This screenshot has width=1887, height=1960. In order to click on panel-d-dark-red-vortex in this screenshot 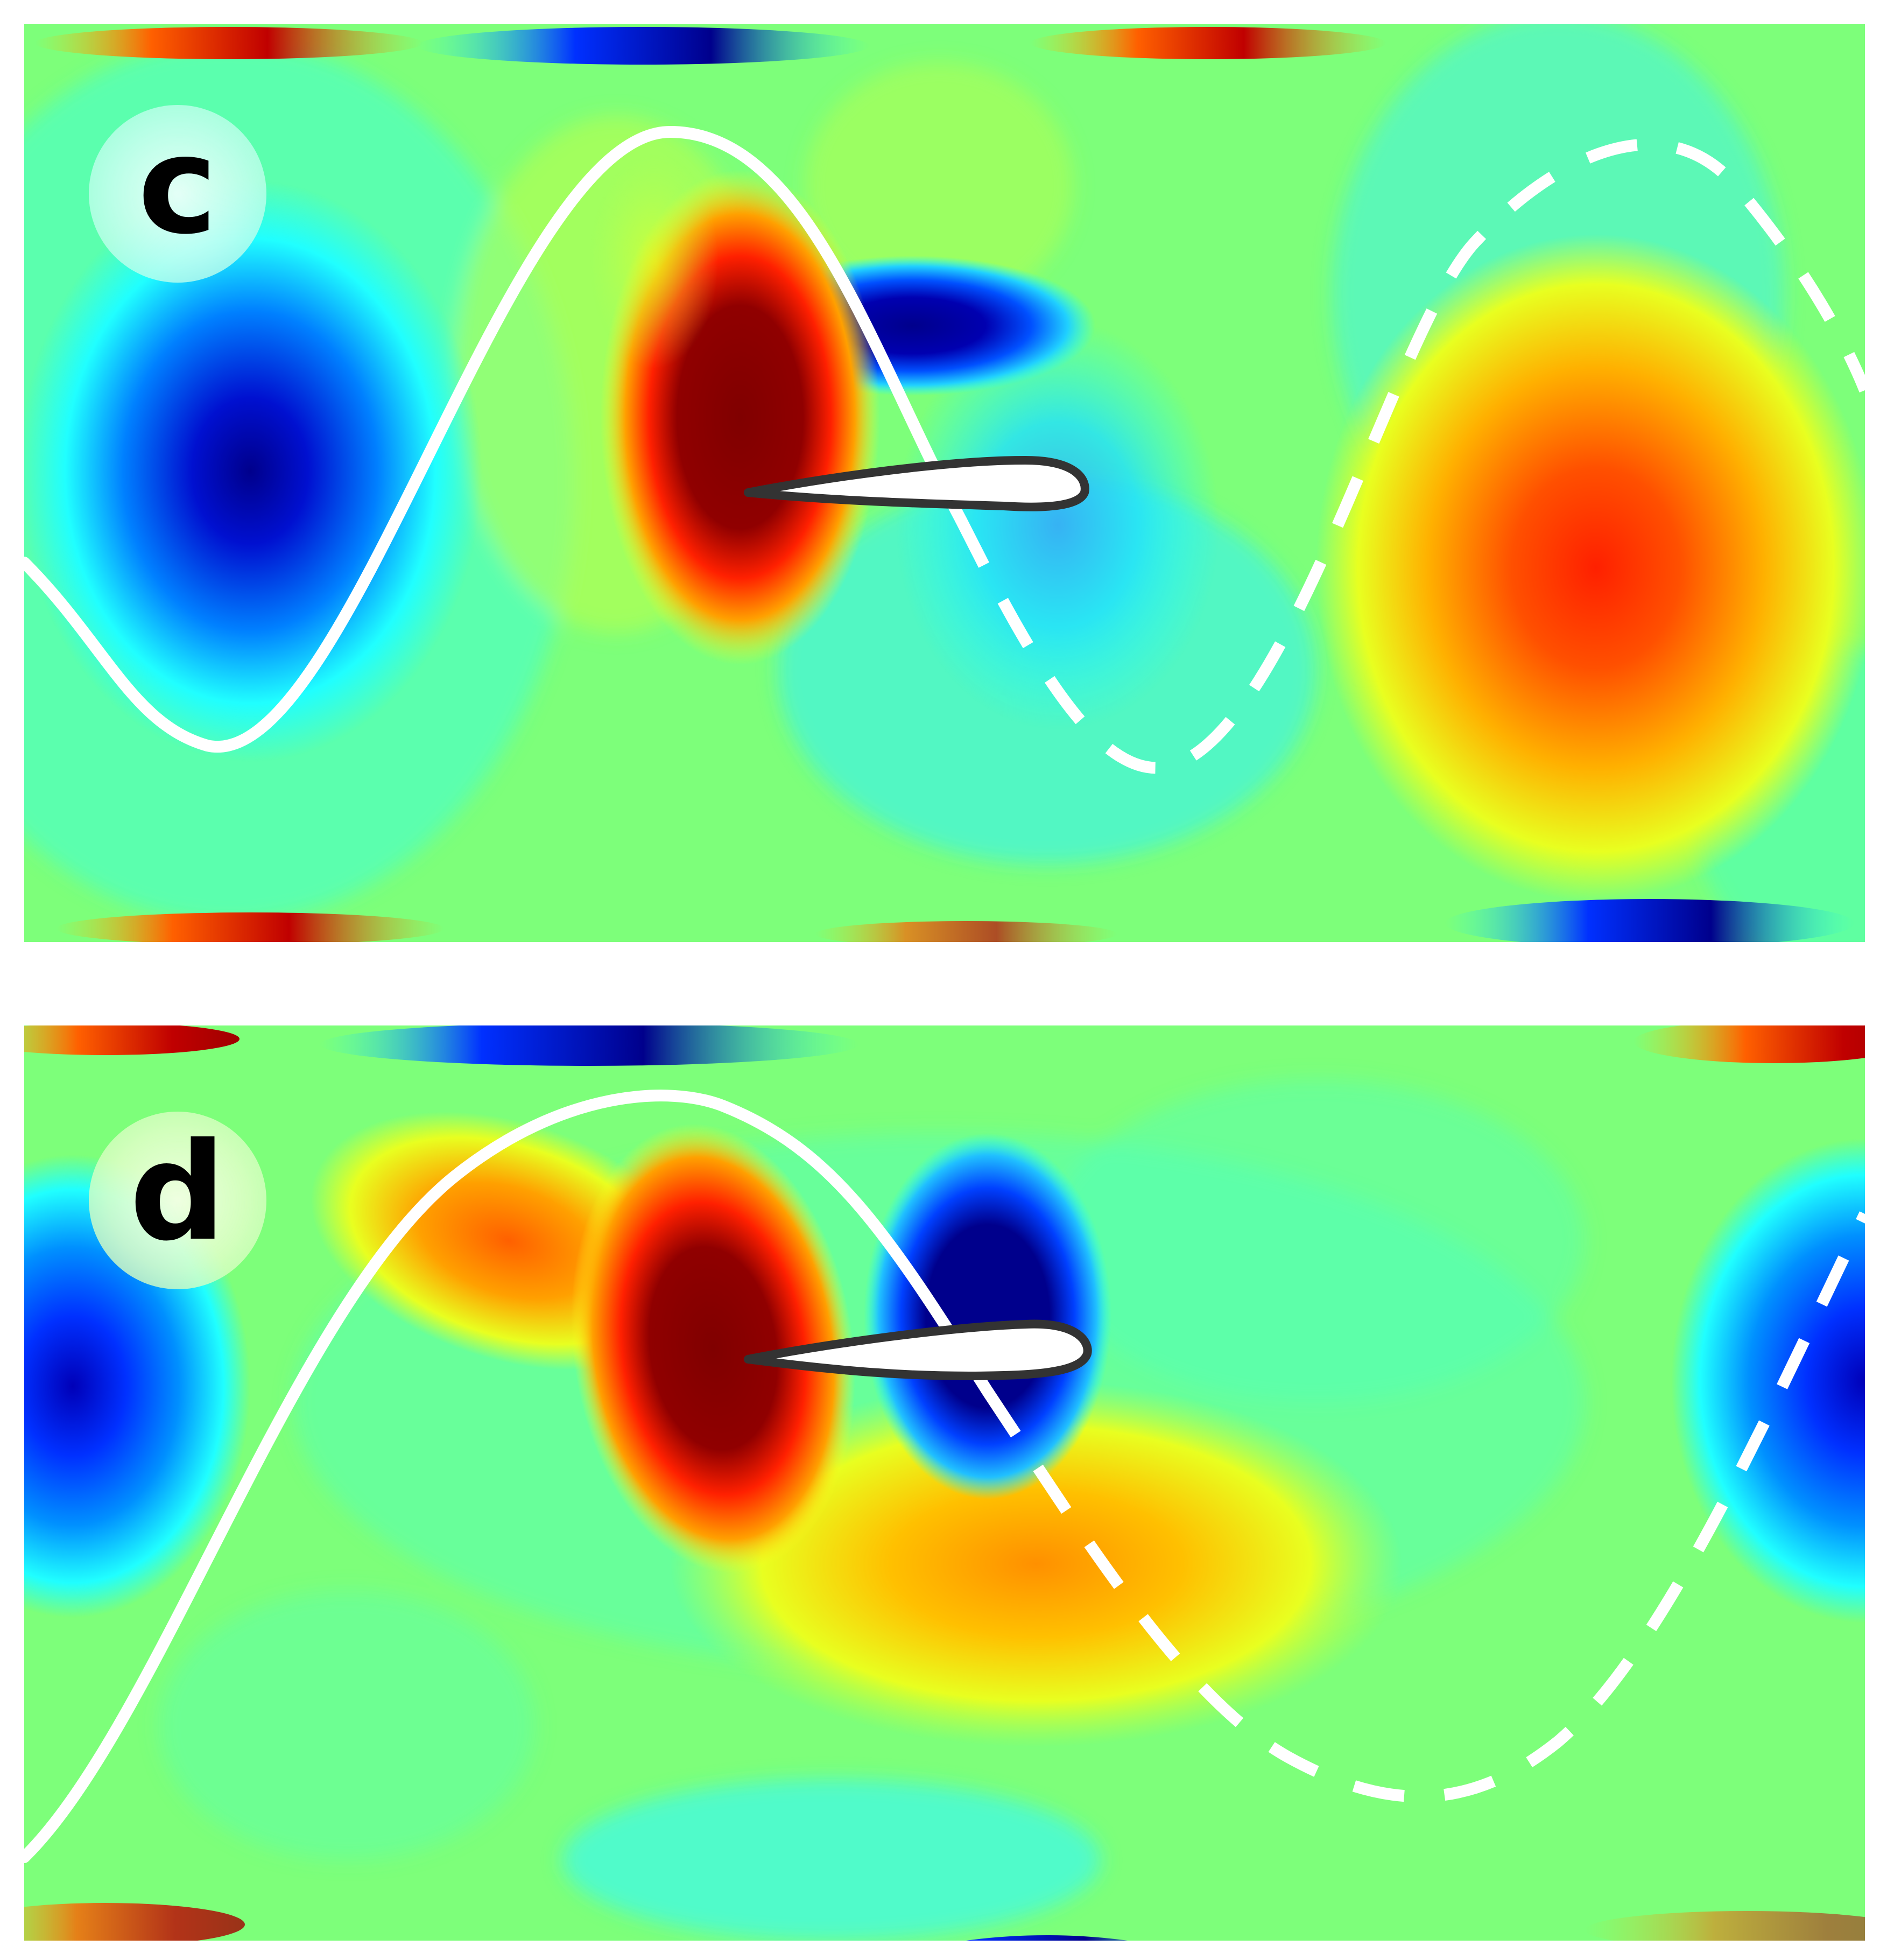, I will do `click(713, 1348)`.